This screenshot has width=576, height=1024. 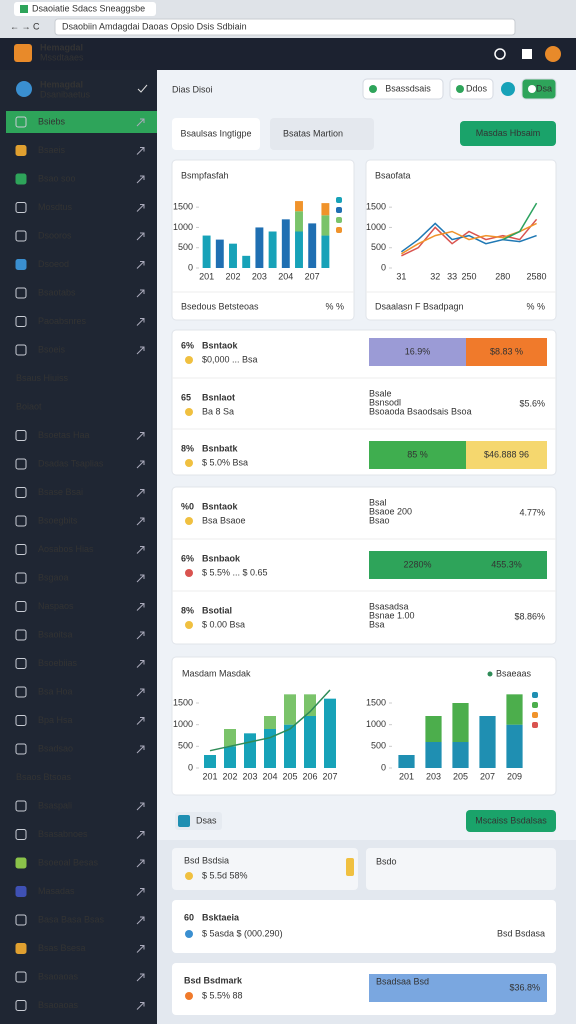 I want to click on sidebar-item: Bsase Bsai, so click(x=60, y=492).